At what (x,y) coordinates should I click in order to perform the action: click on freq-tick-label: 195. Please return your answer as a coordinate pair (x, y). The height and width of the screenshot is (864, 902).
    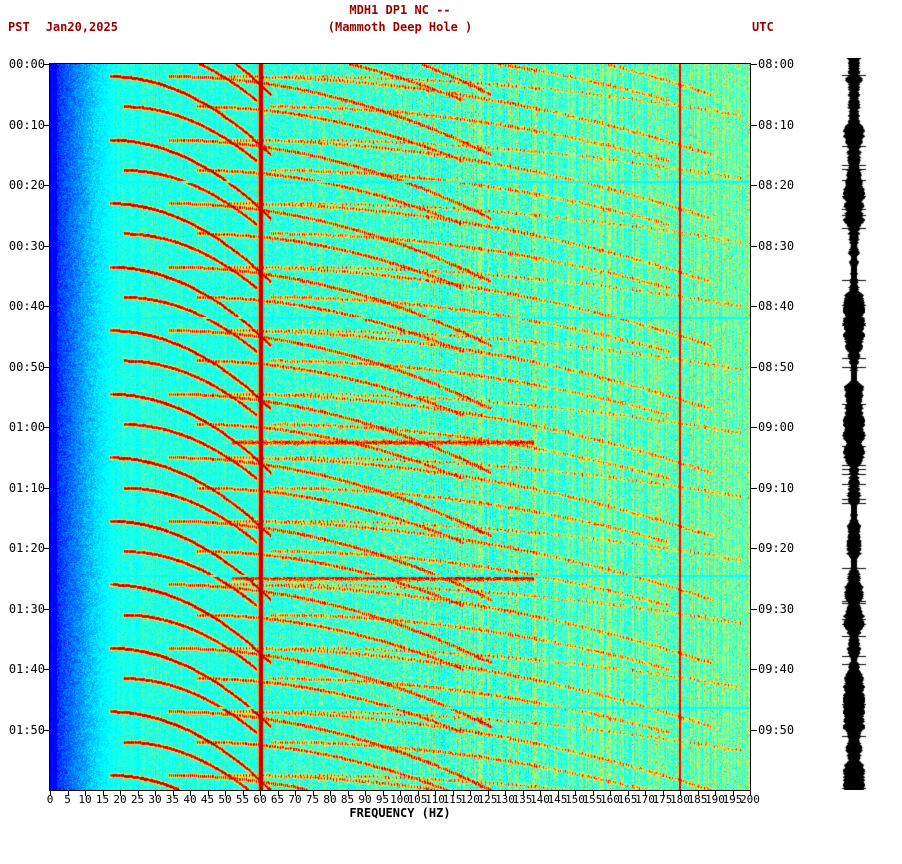
    Looking at the image, I should click on (732, 799).